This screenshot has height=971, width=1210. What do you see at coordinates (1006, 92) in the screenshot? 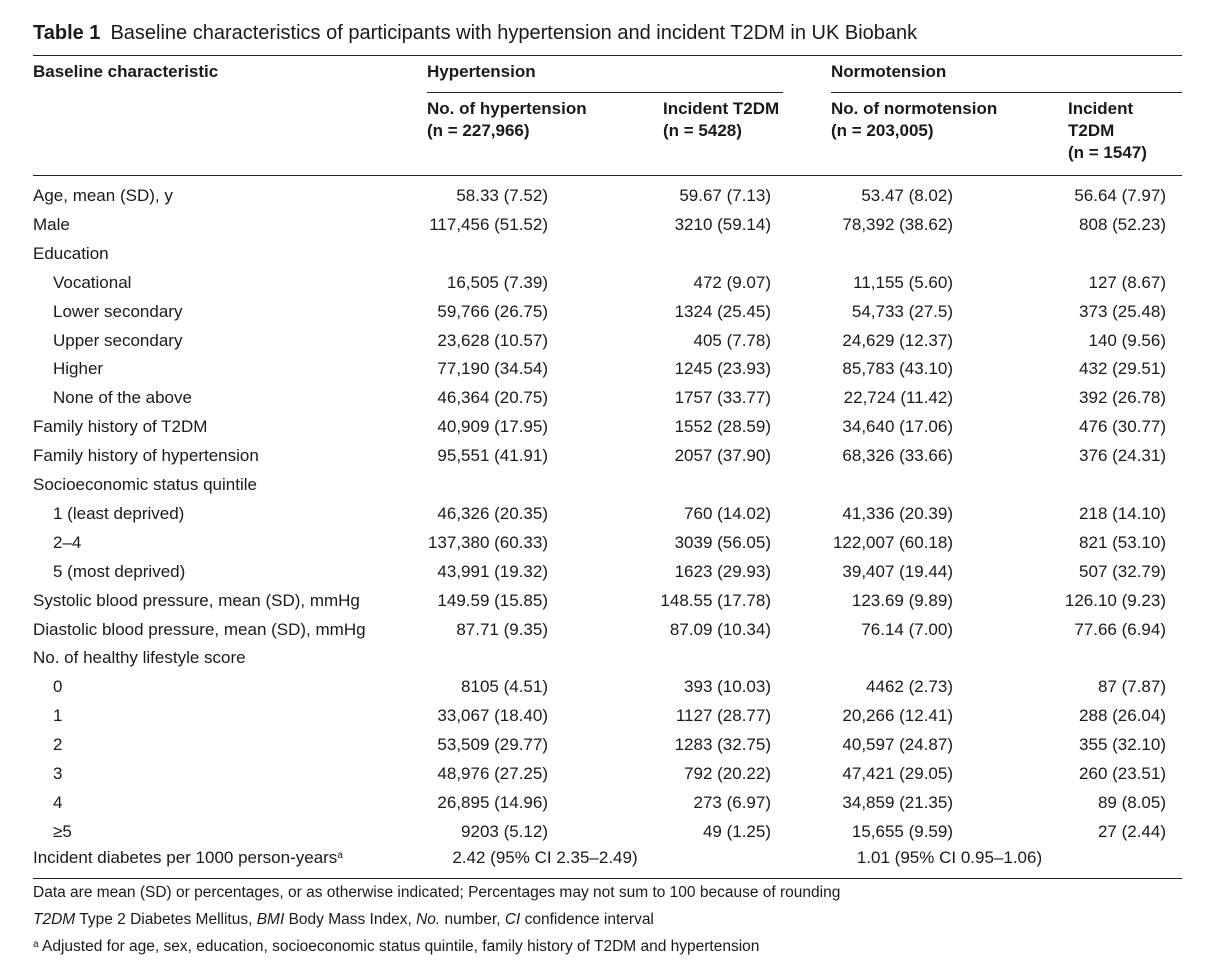
I see `group-rule-normotension` at bounding box center [1006, 92].